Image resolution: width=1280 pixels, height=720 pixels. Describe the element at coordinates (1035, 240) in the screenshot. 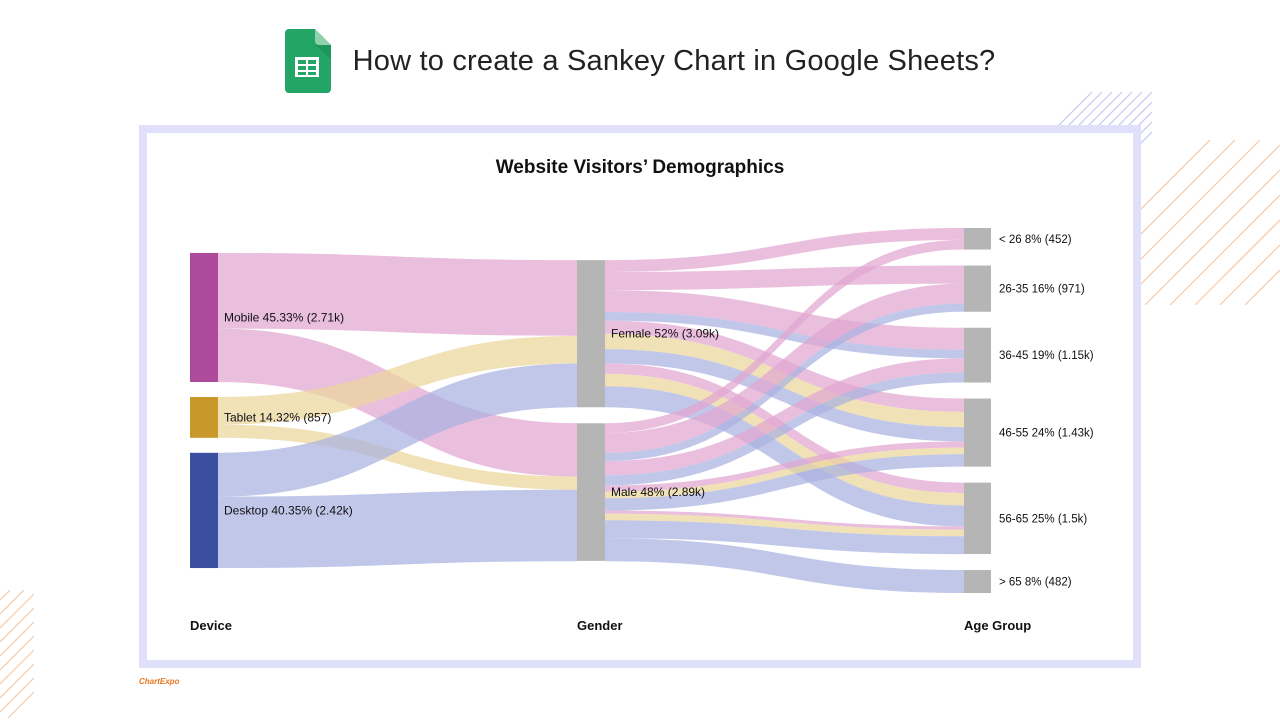

I see `sankey-node-label-a26: < 26 8% (452)` at that location.